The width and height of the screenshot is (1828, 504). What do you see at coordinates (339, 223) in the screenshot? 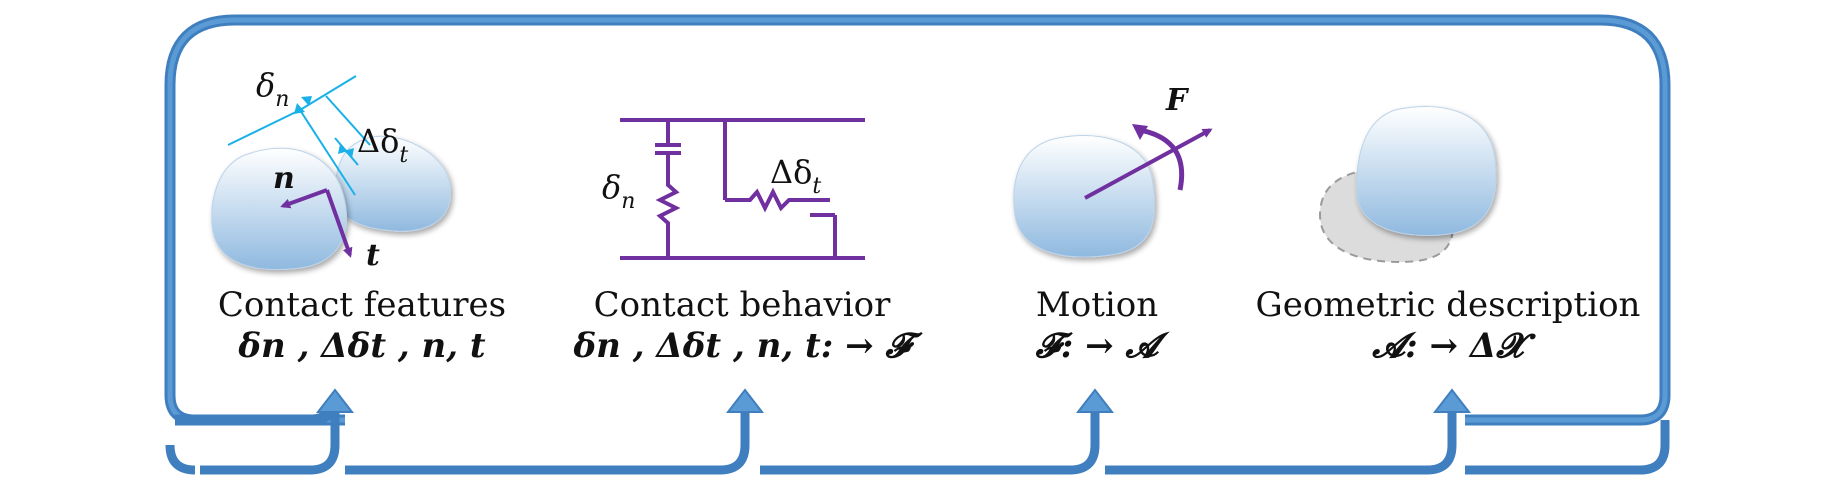
I see `tangent-vector` at bounding box center [339, 223].